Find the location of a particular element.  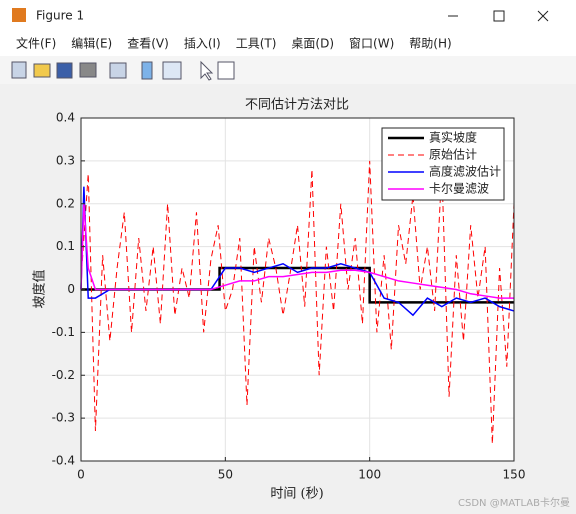

save-icon is located at coordinates (64, 70).